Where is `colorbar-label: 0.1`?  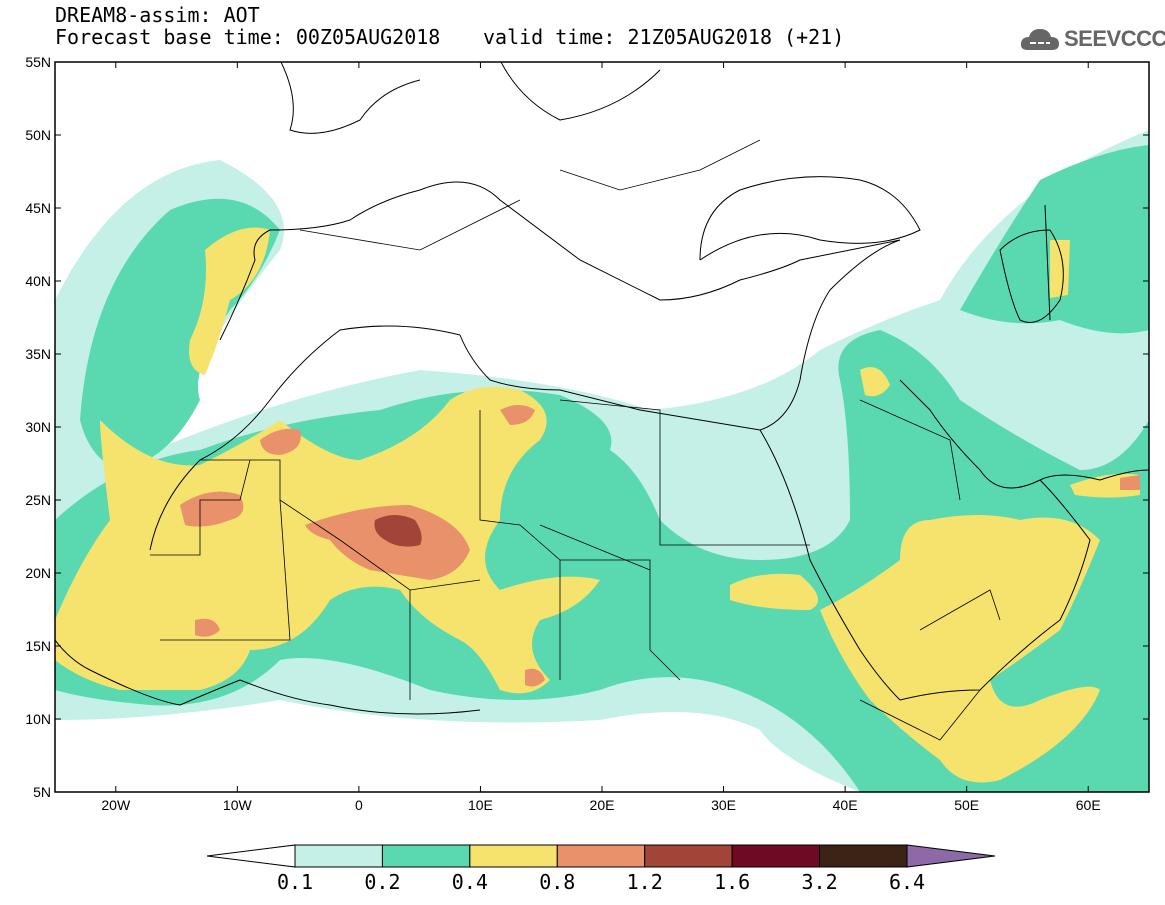
colorbar-label: 0.1 is located at coordinates (295, 882).